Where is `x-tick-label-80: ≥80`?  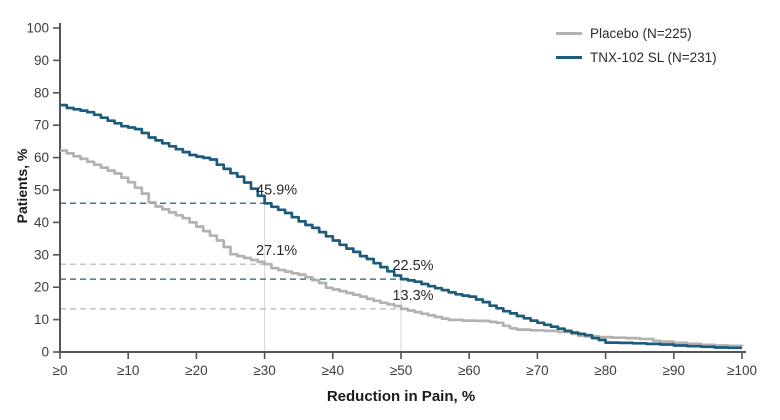 x-tick-label-80: ≥80 is located at coordinates (605, 370).